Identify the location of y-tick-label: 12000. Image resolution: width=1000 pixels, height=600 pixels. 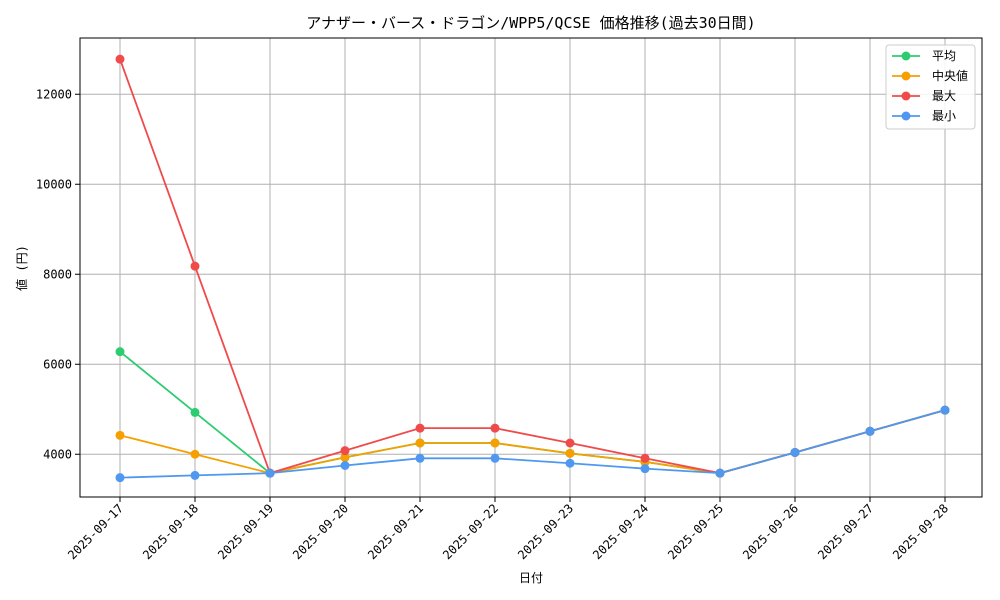
(54, 94).